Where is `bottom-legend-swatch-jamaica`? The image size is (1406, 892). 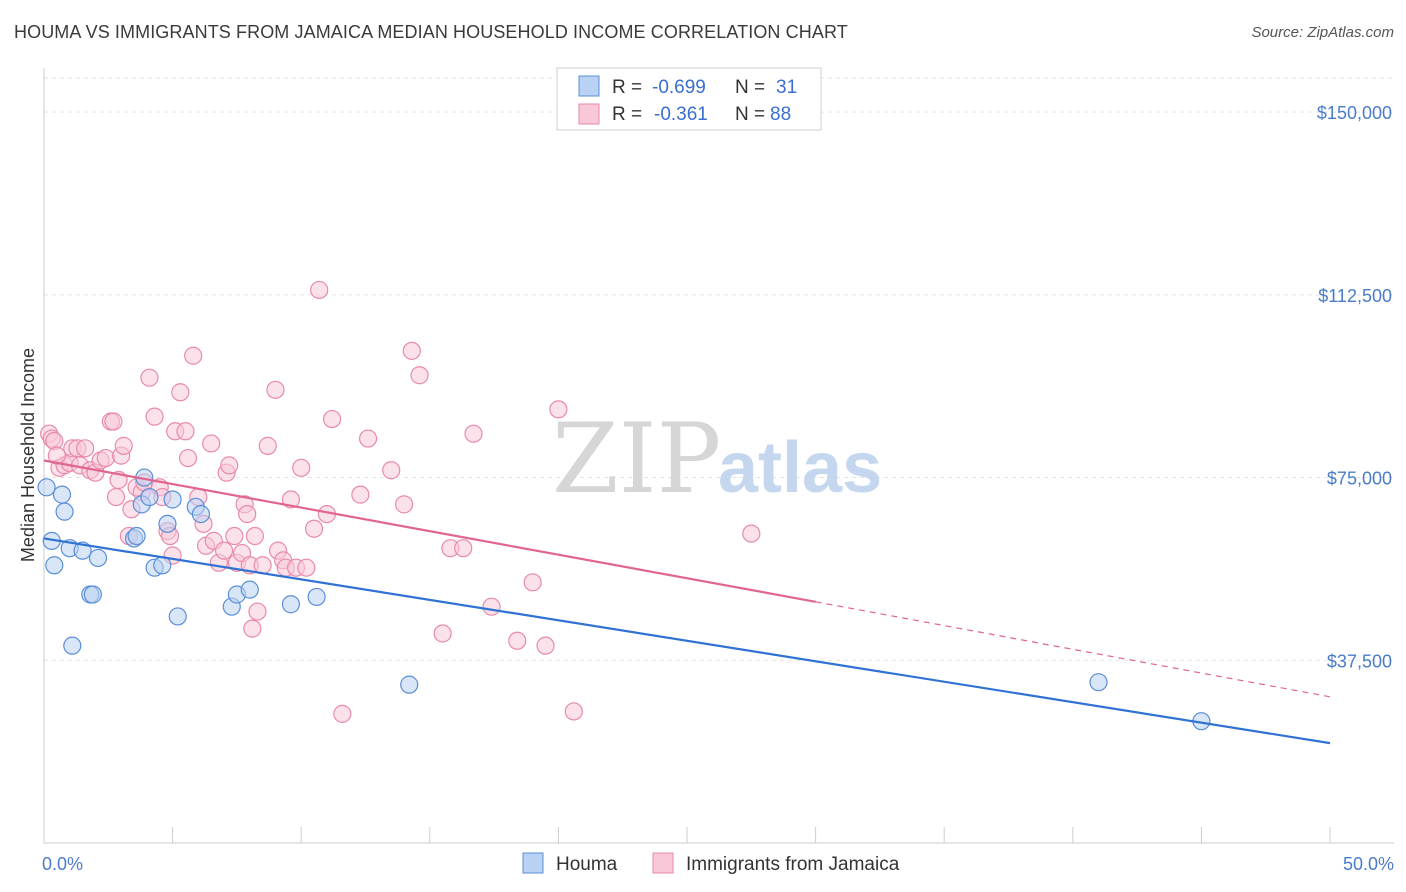
bottom-legend-swatch-jamaica is located at coordinates (663, 863).